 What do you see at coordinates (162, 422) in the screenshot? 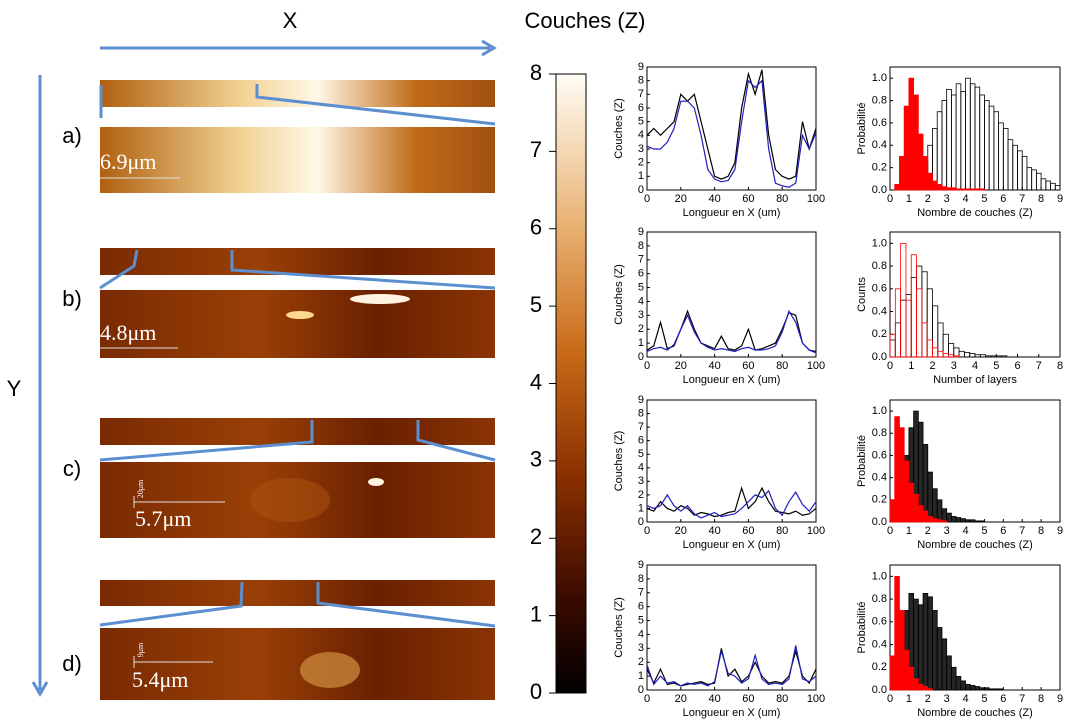
I see `scale-bars` at bounding box center [162, 422].